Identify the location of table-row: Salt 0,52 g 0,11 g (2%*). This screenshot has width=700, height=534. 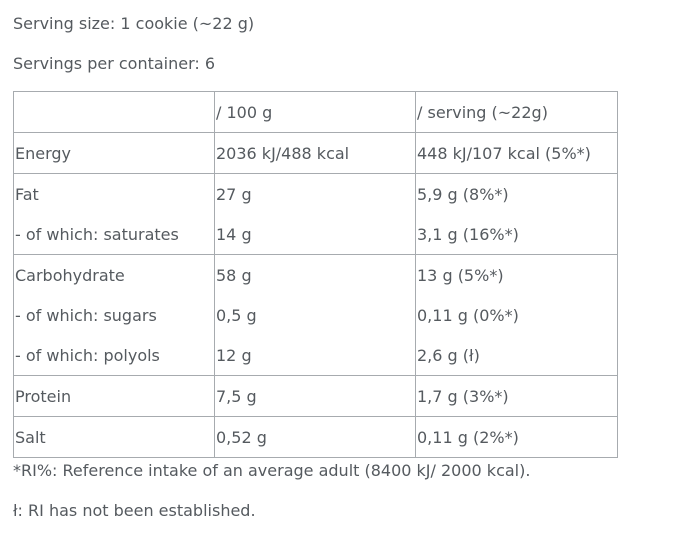
(315, 437).